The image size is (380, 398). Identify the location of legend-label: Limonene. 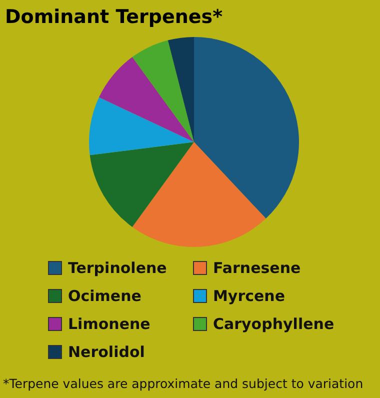
(109, 324).